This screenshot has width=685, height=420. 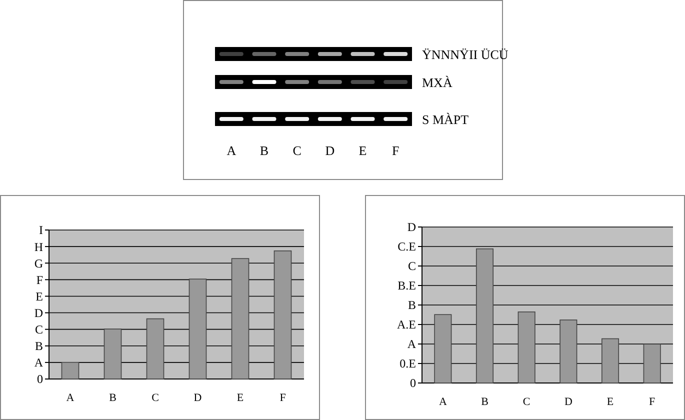 What do you see at coordinates (408, 363) in the screenshot?
I see `text: 0.E` at bounding box center [408, 363].